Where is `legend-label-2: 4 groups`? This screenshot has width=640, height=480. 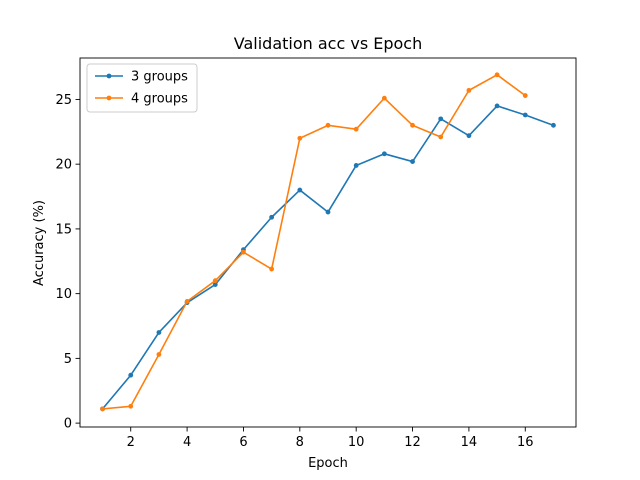 legend-label-2: 4 groups is located at coordinates (159, 99).